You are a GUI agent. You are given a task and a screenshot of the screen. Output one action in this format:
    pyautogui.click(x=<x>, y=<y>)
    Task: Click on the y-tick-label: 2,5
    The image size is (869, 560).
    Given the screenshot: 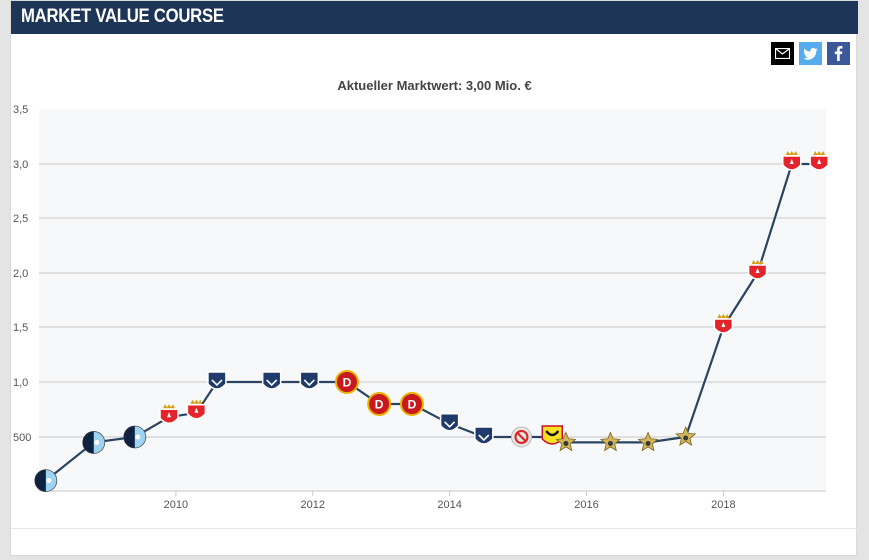 What is the action you would take?
    pyautogui.click(x=20, y=219)
    